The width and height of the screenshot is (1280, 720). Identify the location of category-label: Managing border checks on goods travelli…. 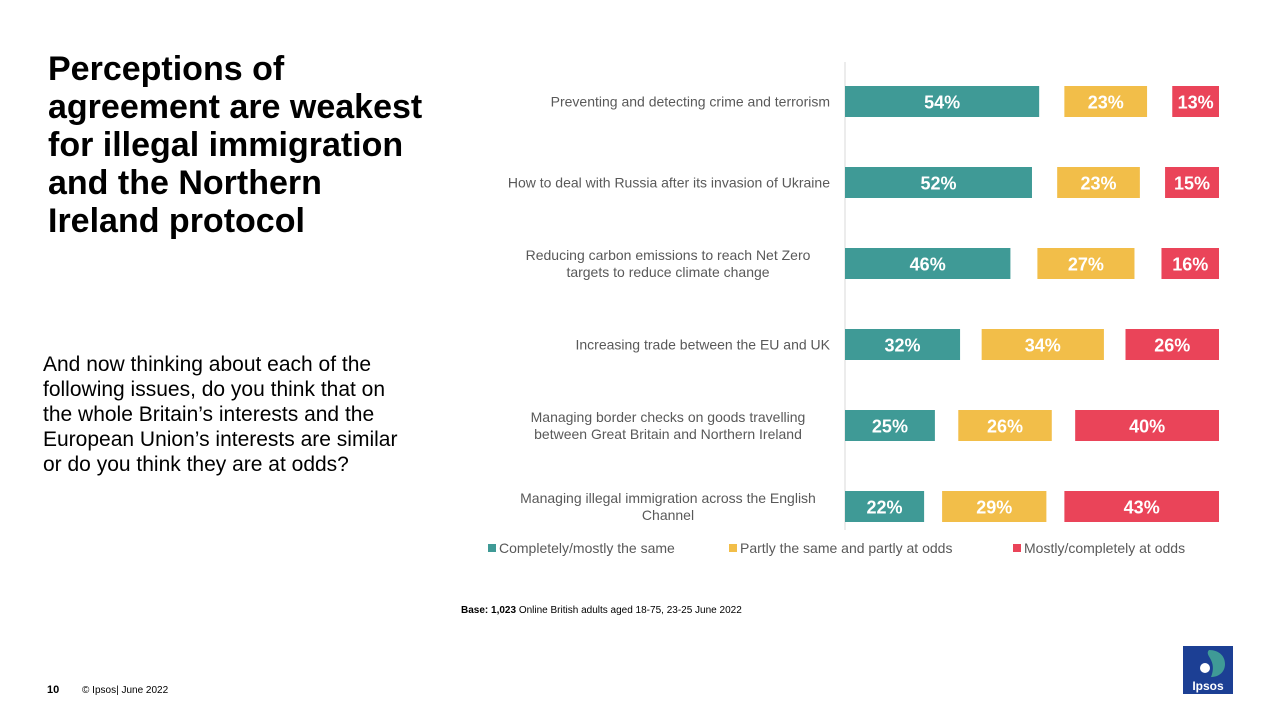
(668, 425).